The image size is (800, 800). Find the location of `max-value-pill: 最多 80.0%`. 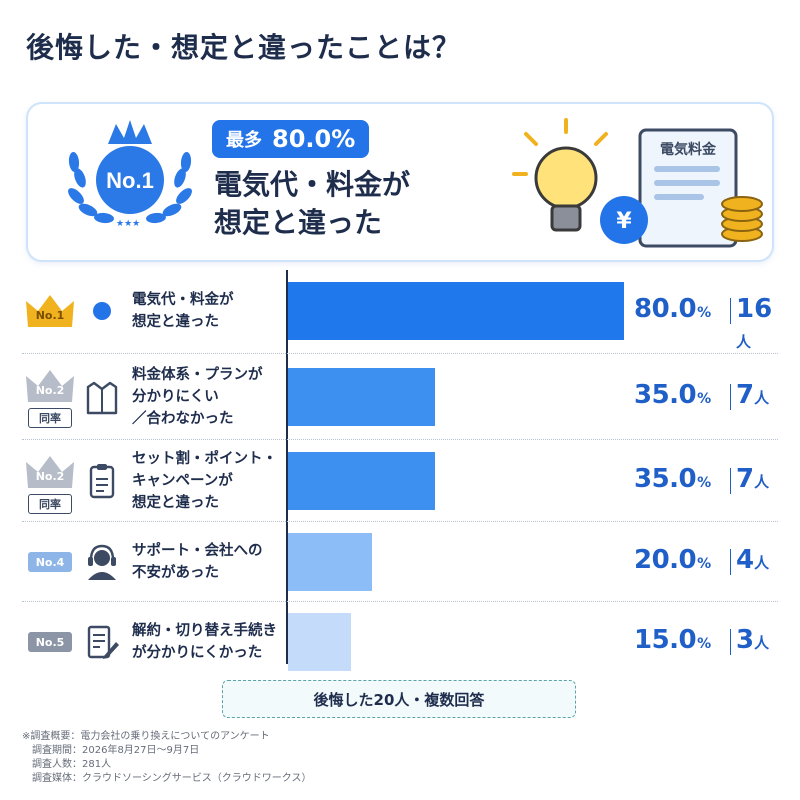

max-value-pill: 最多 80.0% is located at coordinates (291, 139).